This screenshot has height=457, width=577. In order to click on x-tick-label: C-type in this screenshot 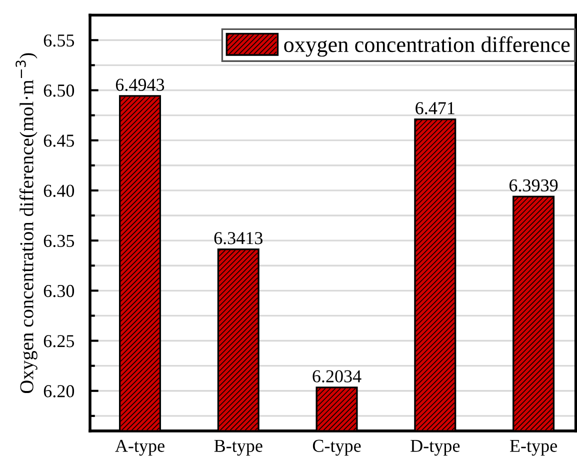, I will do `click(336, 448)`.